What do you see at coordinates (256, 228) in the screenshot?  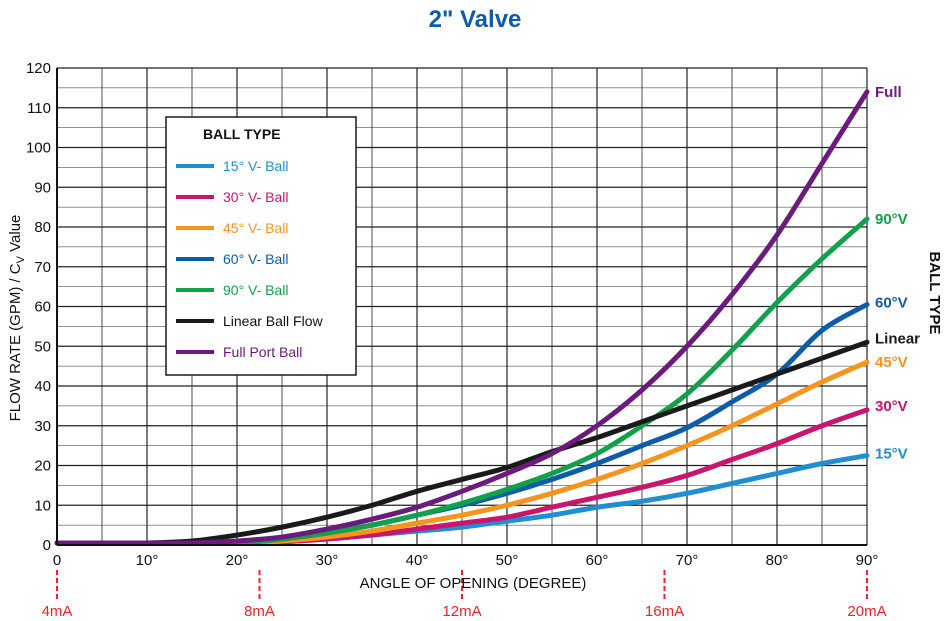 I see `legend-item-label: 45° V- Ball` at bounding box center [256, 228].